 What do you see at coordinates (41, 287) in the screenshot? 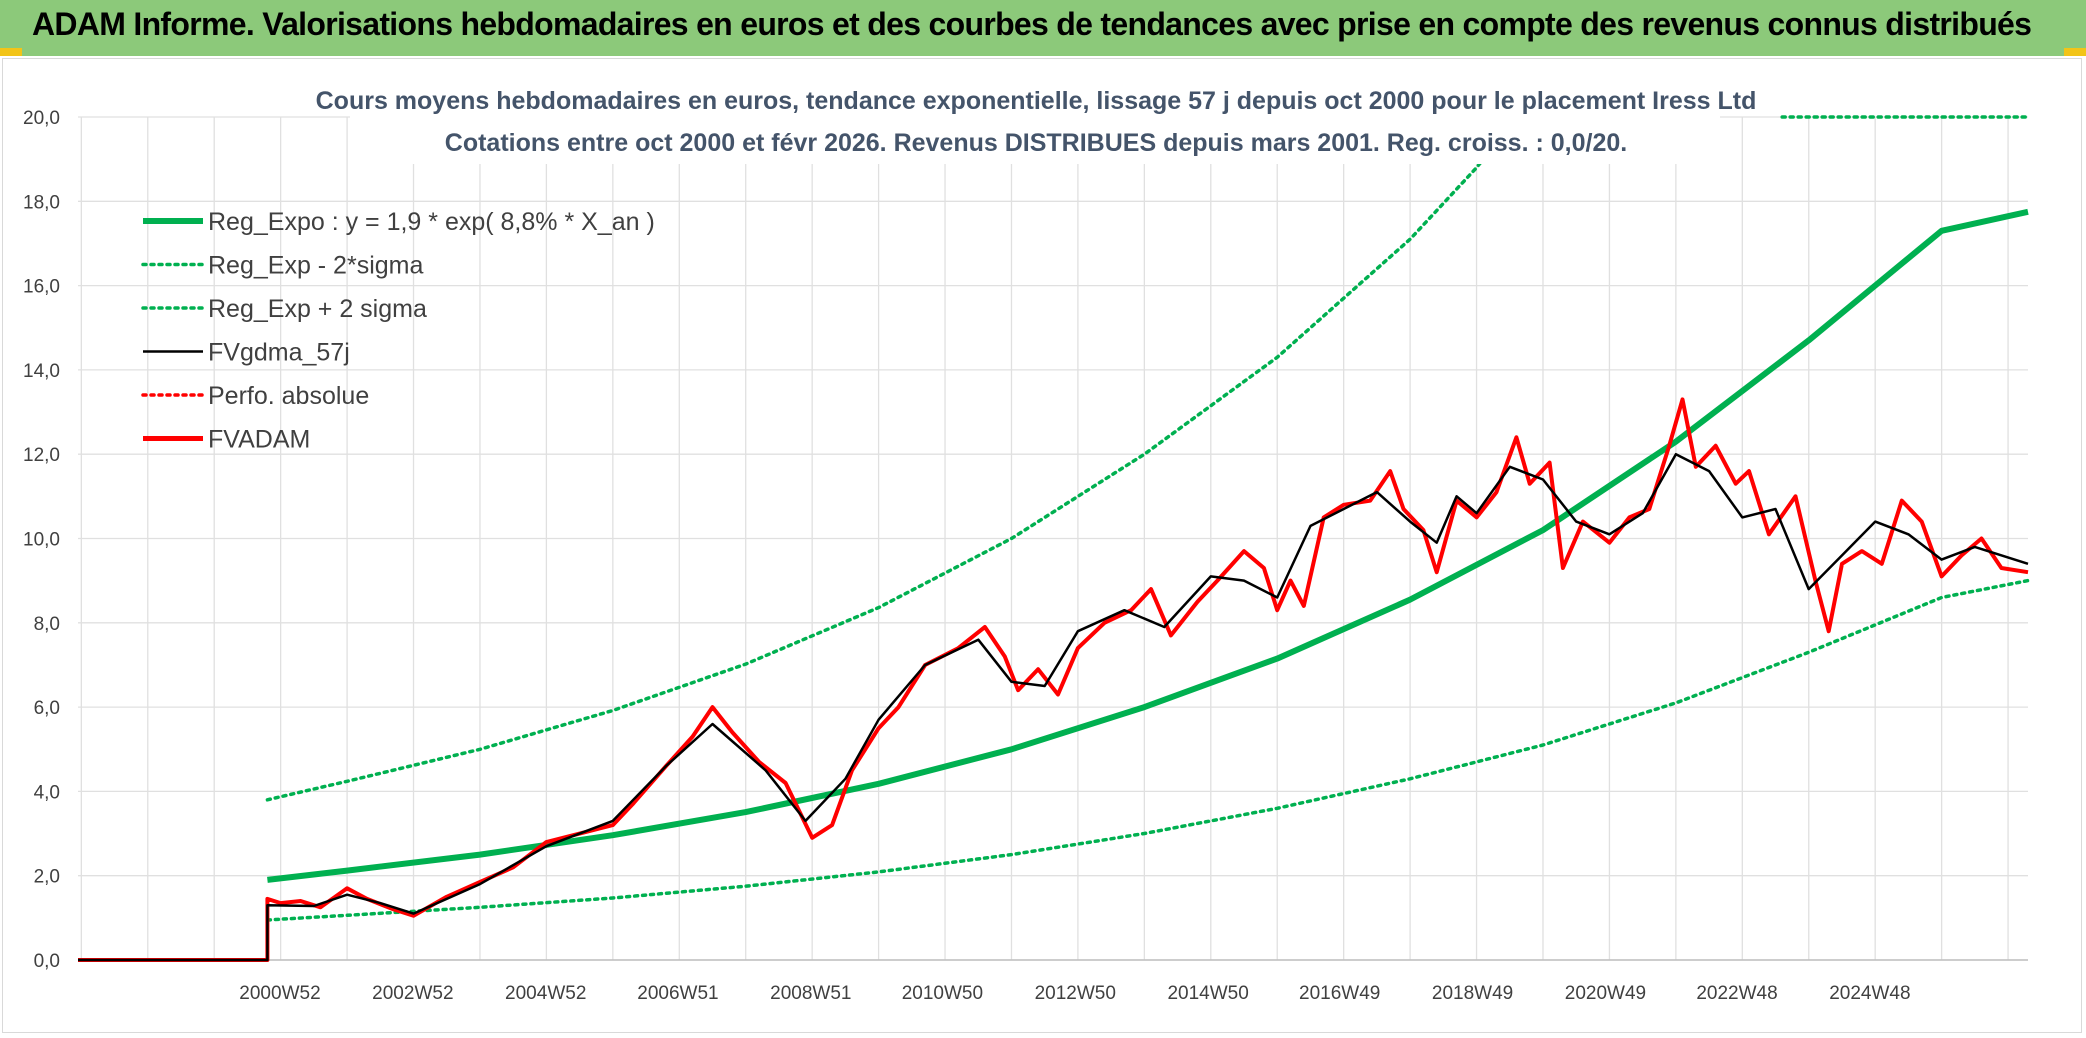
I see `y-tick-label: 16,0` at bounding box center [41, 287].